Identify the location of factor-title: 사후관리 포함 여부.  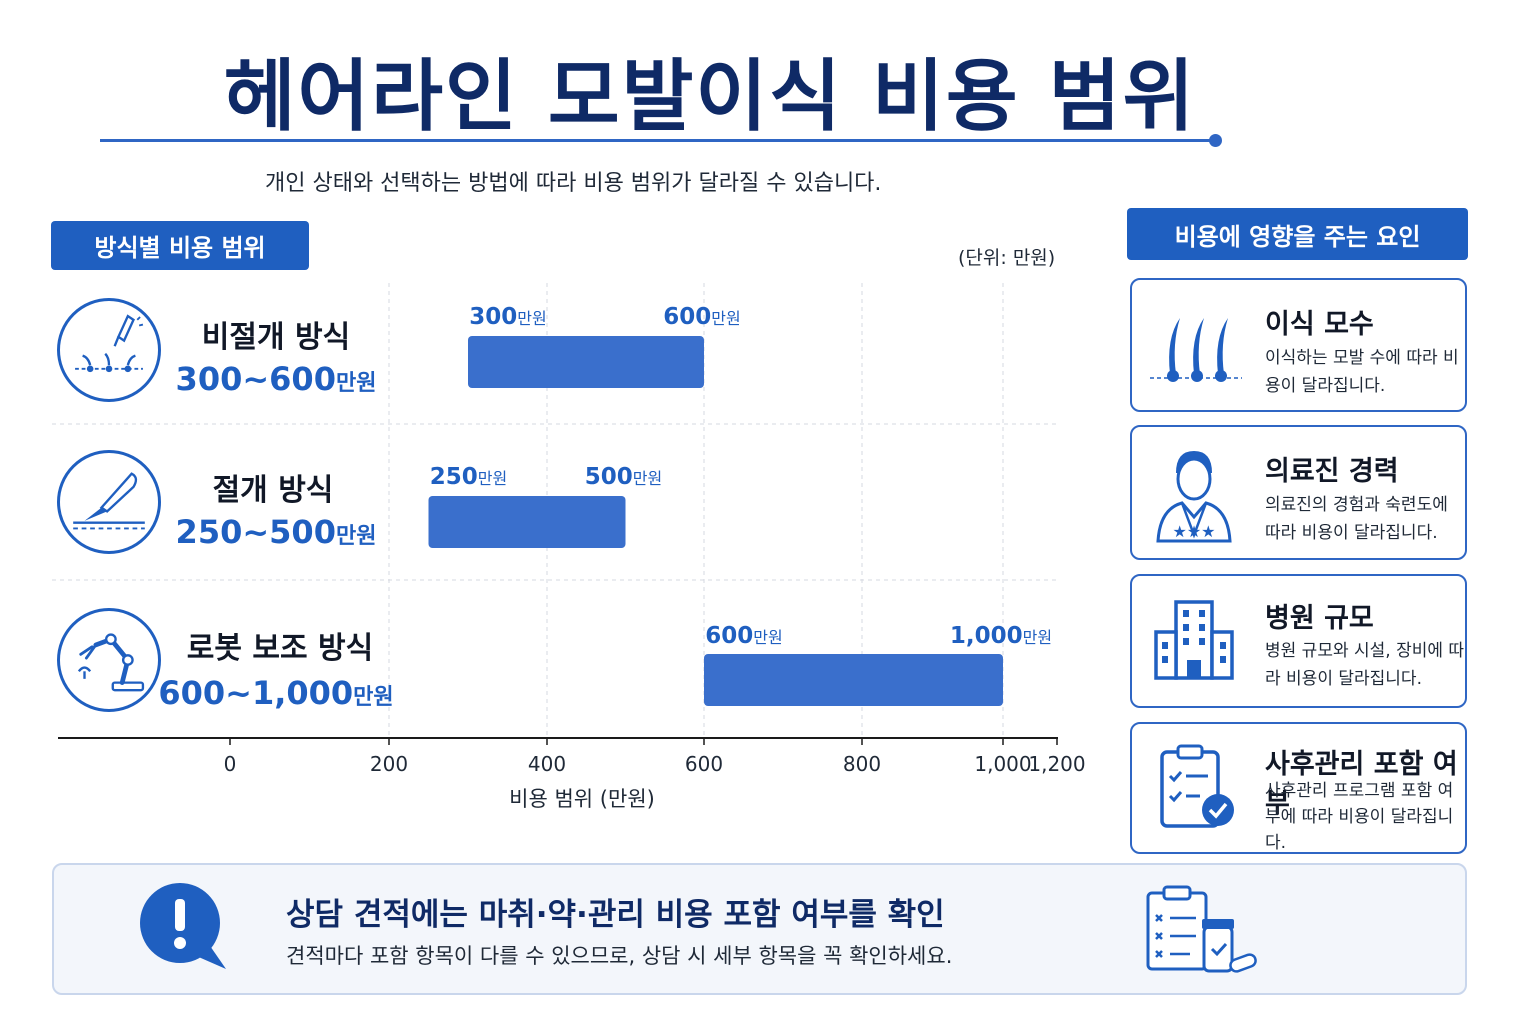
(1361, 784).